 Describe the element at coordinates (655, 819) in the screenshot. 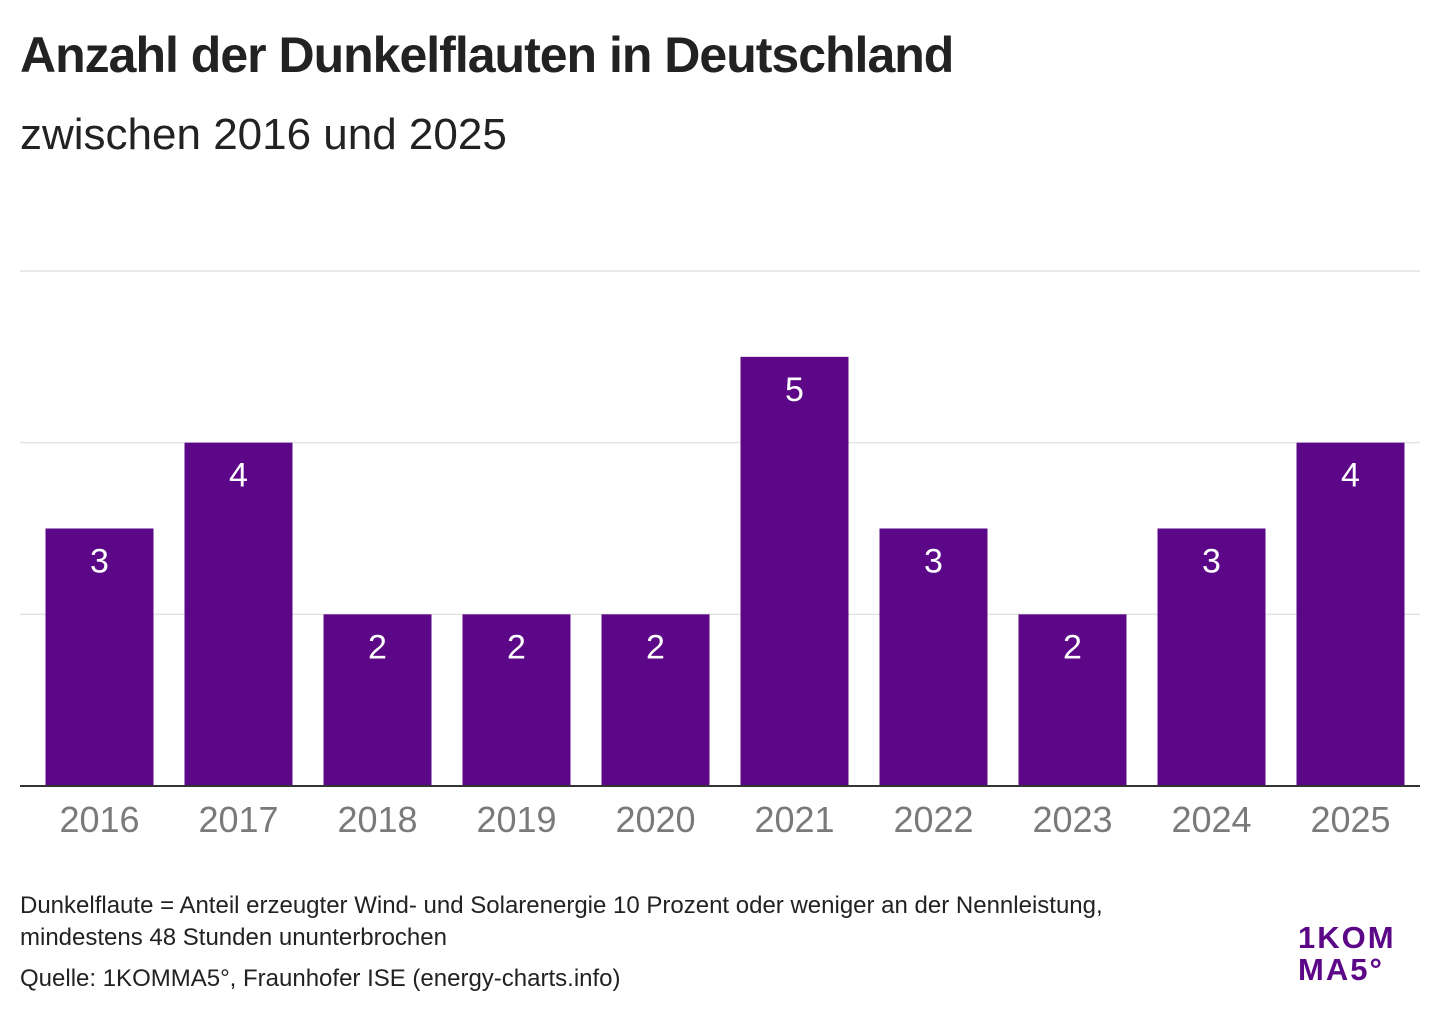

I see `x-tick-label: 2020` at that location.